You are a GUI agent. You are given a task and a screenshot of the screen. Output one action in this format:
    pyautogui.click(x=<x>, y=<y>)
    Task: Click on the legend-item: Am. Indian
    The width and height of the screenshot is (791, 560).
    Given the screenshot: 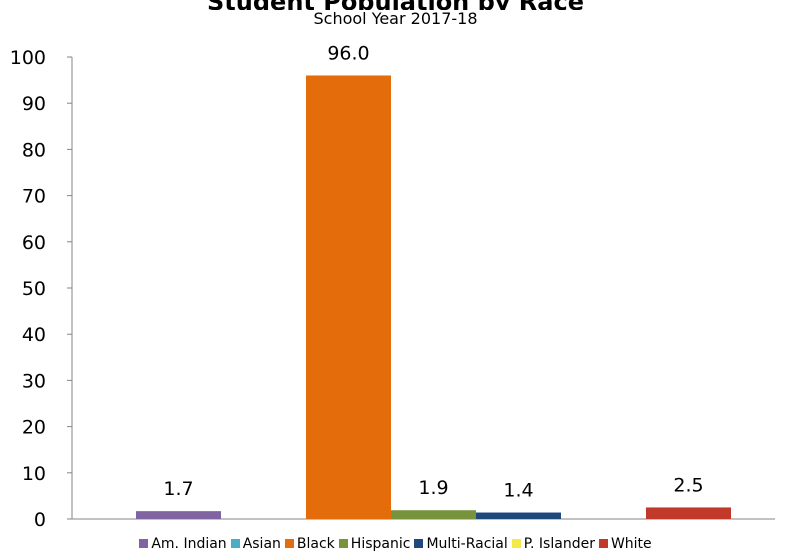 What is the action you would take?
    pyautogui.click(x=183, y=544)
    